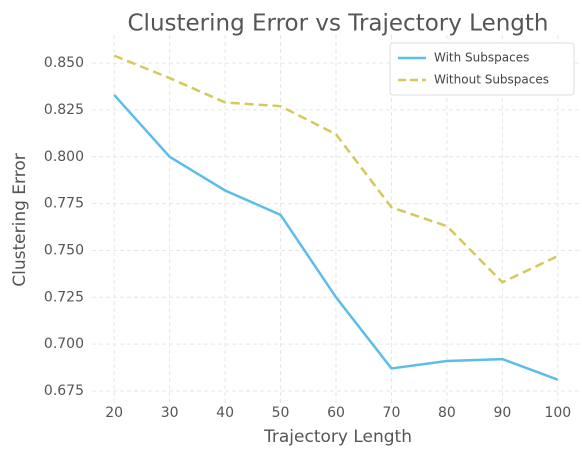 The width and height of the screenshot is (582, 450). Describe the element at coordinates (64, 110) in the screenshot. I see `y-tick-label: 0.825` at that location.